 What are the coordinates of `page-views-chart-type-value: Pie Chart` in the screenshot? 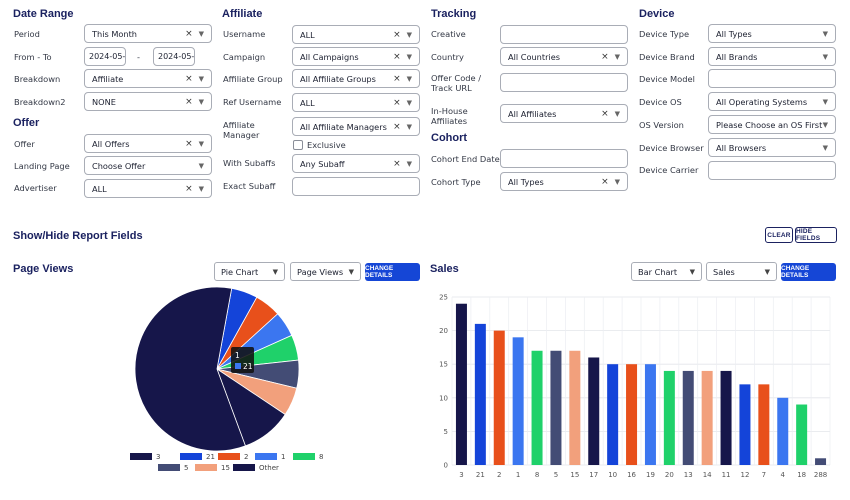 It's located at (240, 271).